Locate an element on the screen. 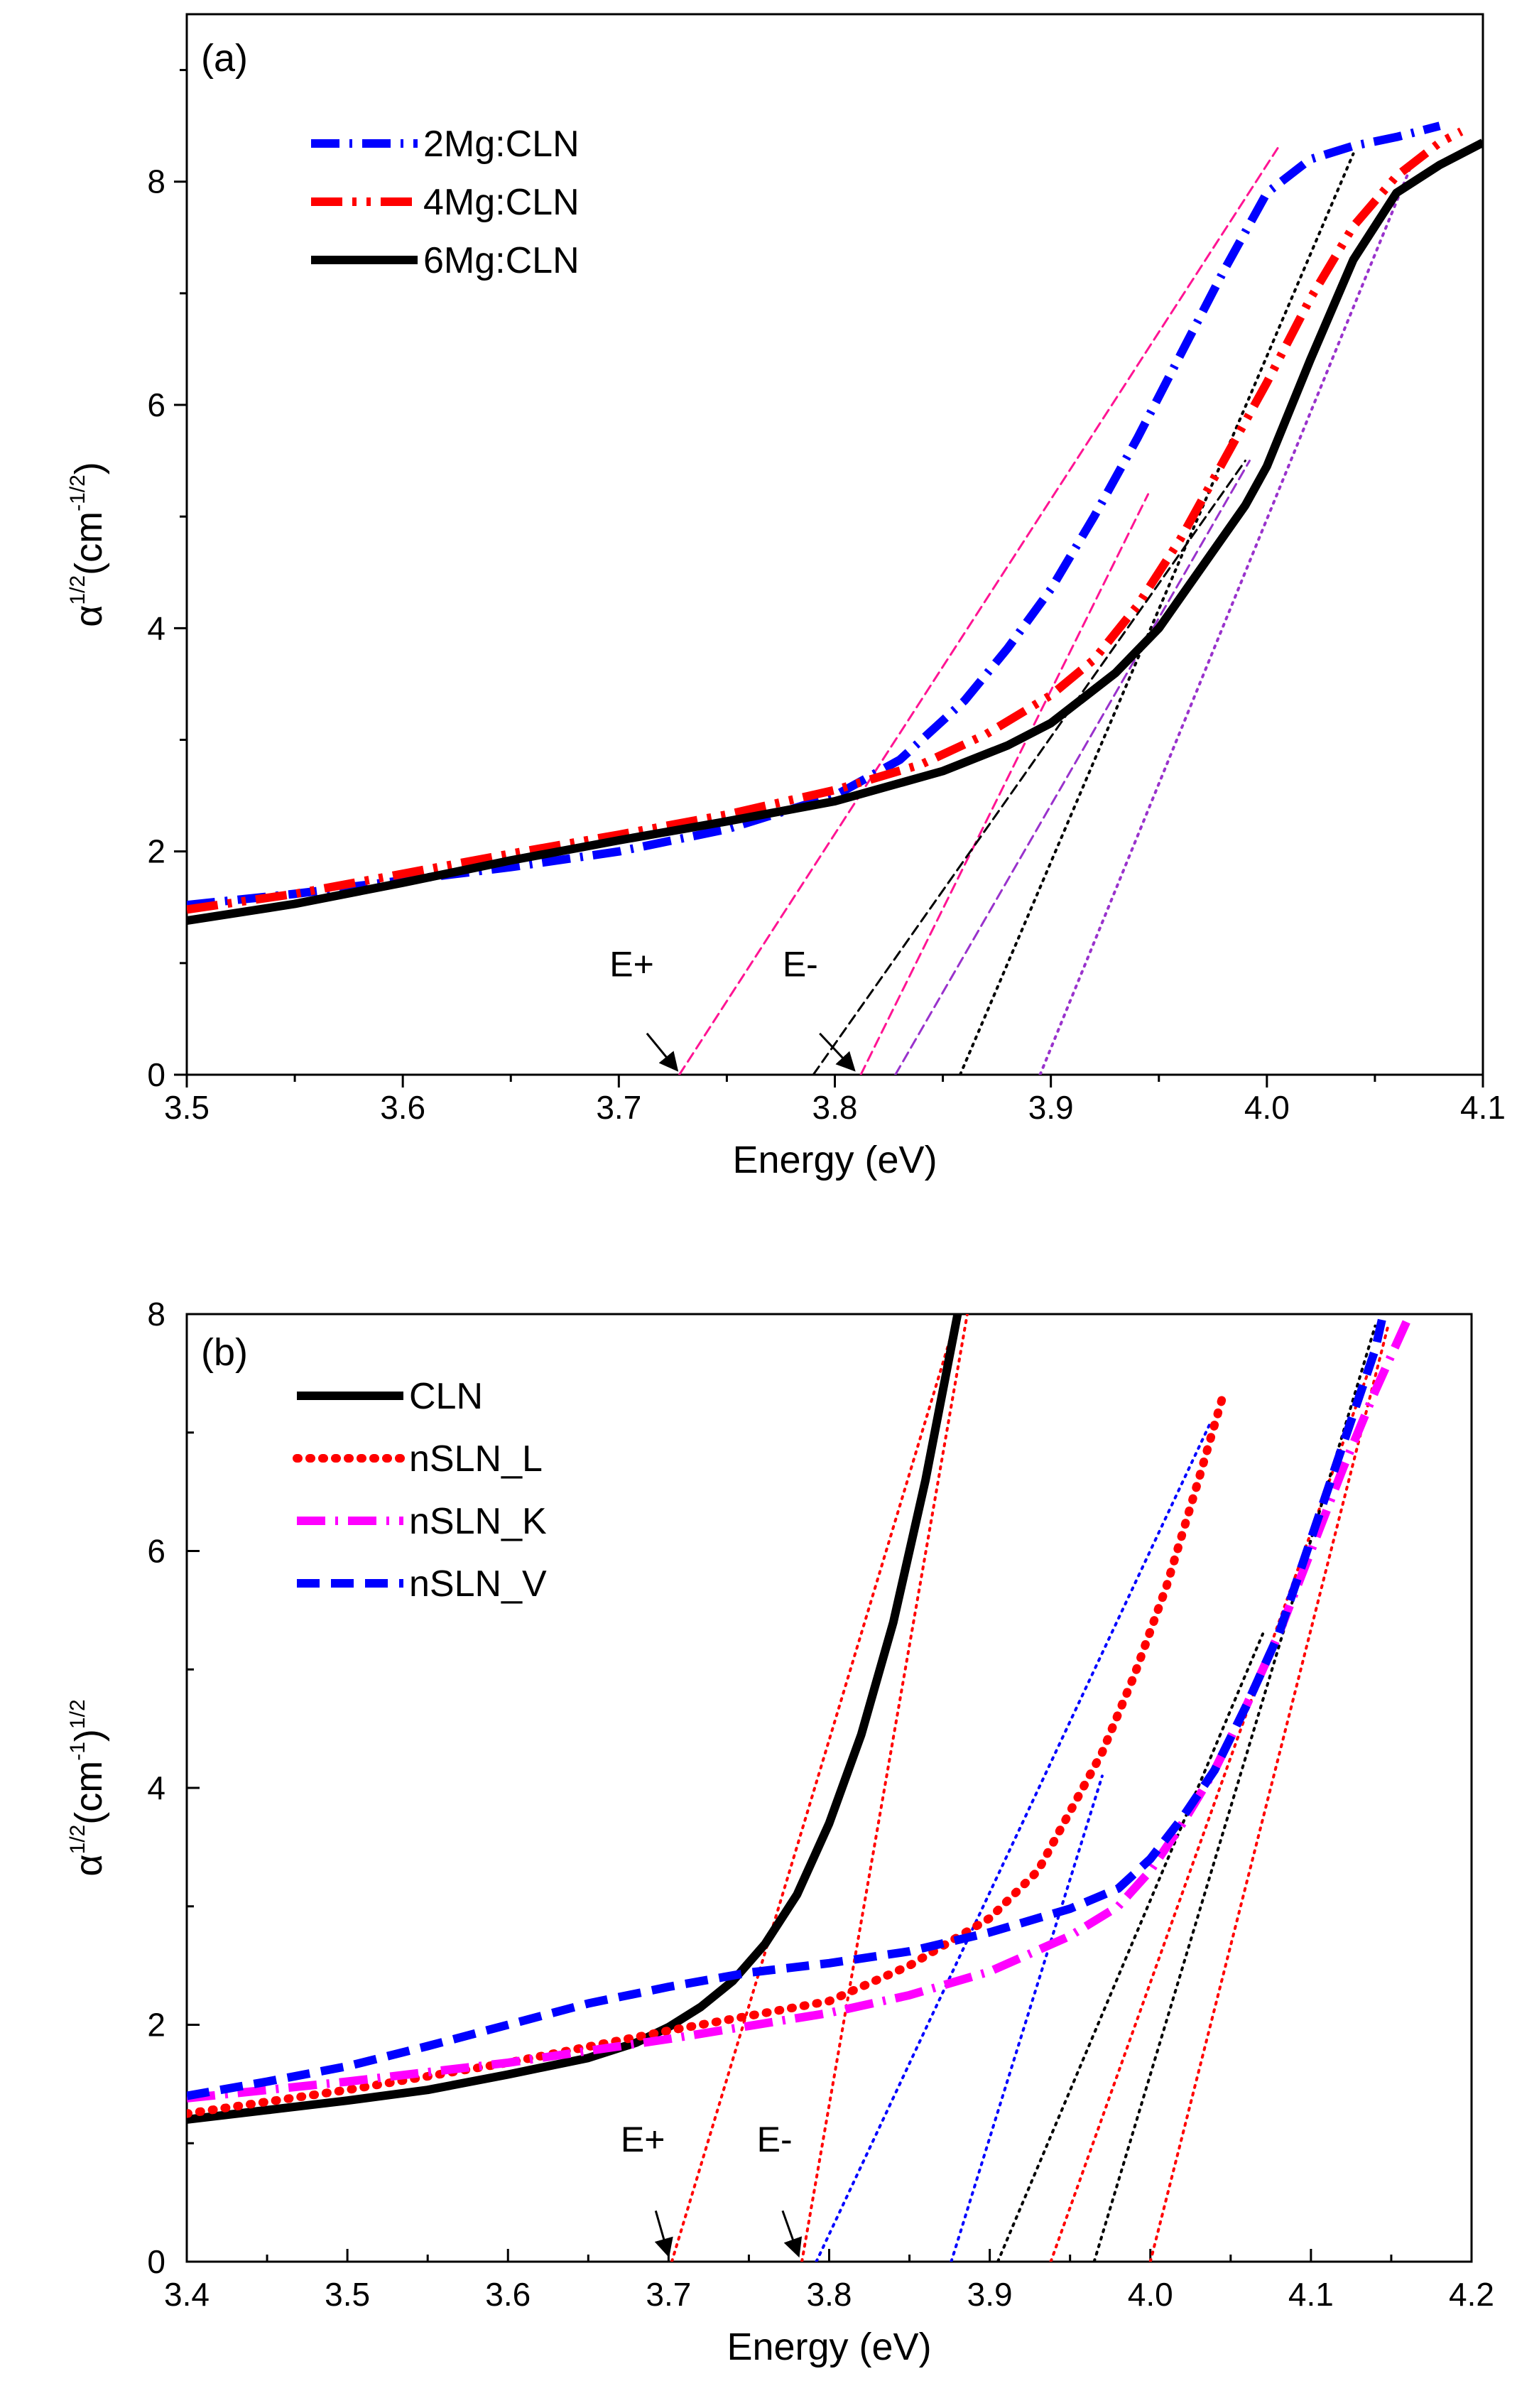 This screenshot has width=1517, height=2408. legend-label: 4Mg:CLN is located at coordinates (502, 203).